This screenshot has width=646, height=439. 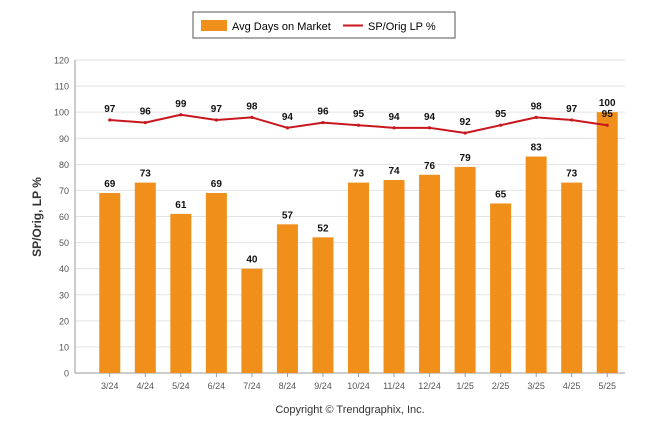 I want to click on bar-data-label: 83, so click(x=537, y=148).